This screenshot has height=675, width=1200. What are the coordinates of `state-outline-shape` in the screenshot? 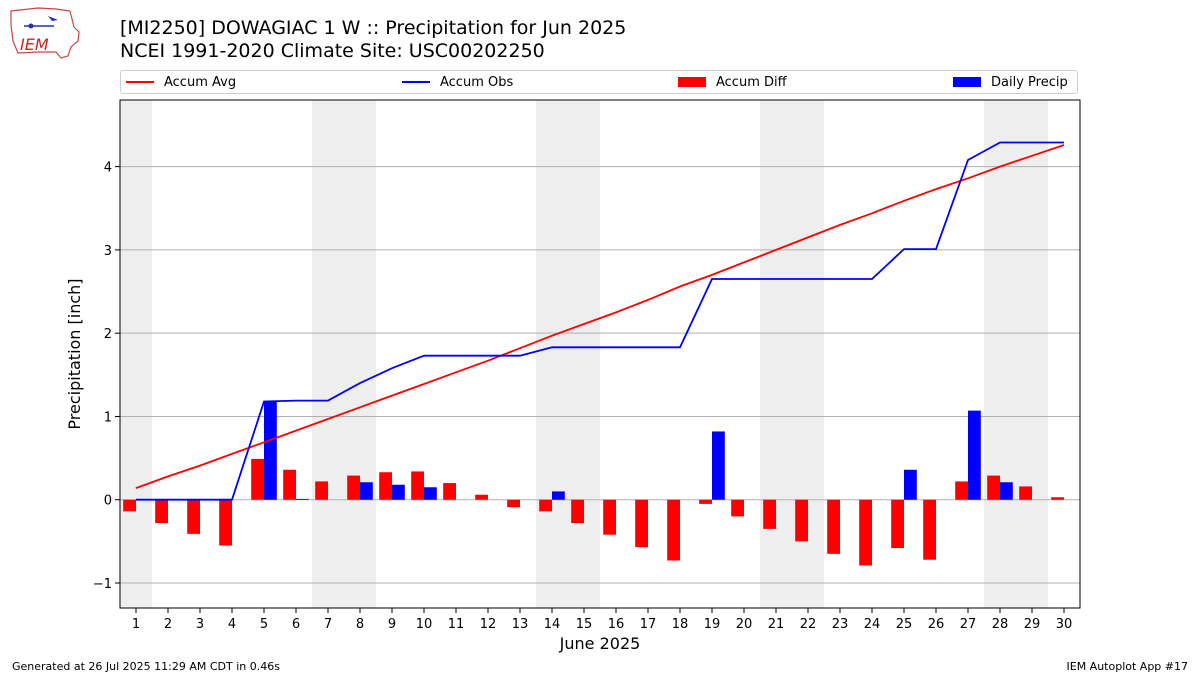 It's located at (45, 33).